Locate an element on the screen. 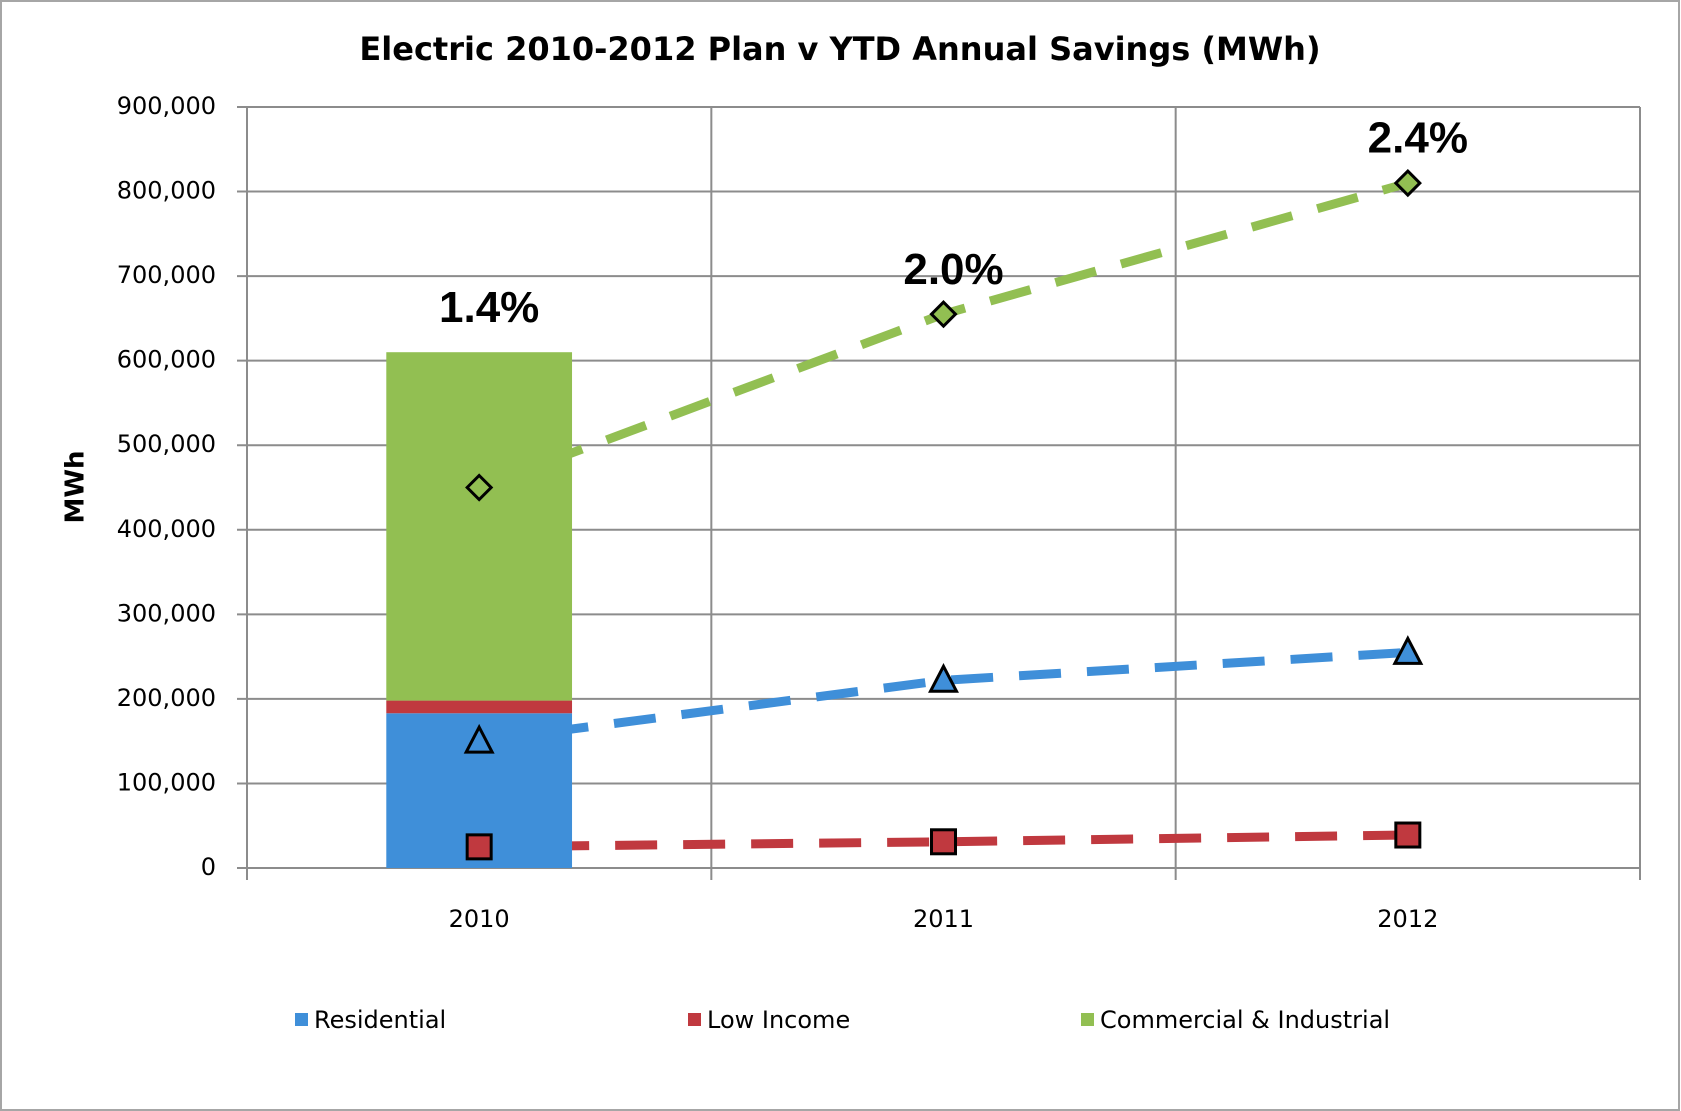  legend-label: Commercial & Industrial is located at coordinates (1245, 1020).